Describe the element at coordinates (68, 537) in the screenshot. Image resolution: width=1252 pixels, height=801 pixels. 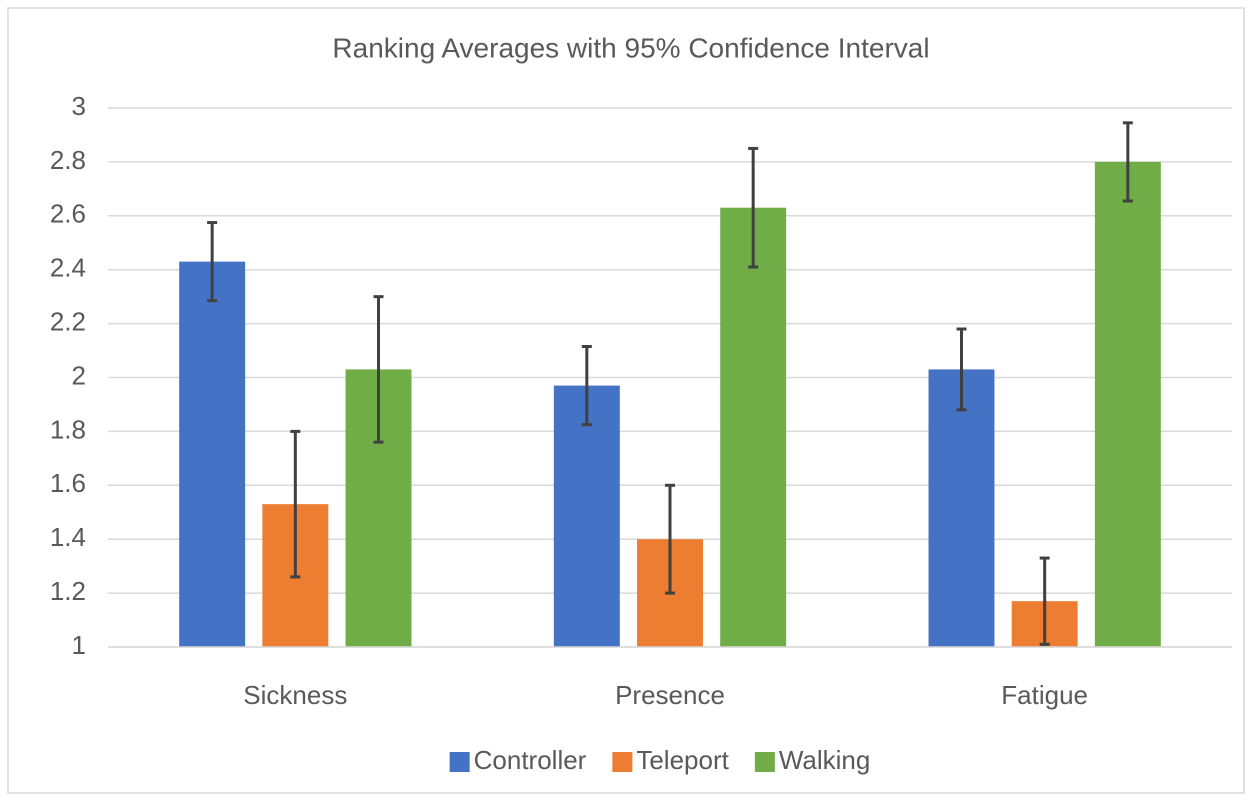
I see `y-tick-label: 1.4` at that location.